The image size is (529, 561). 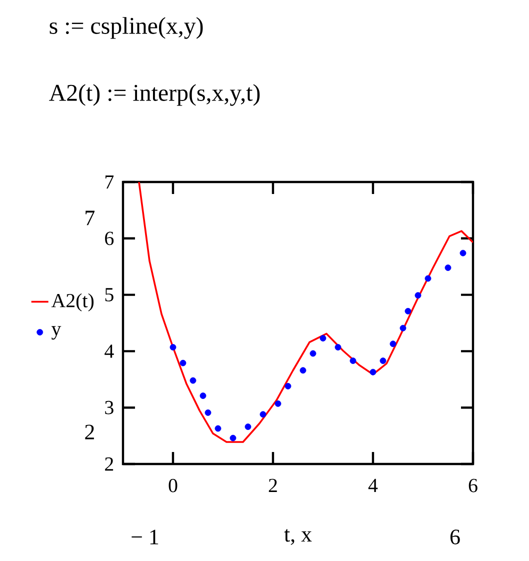 I want to click on y-tick-label: 2, so click(x=109, y=464).